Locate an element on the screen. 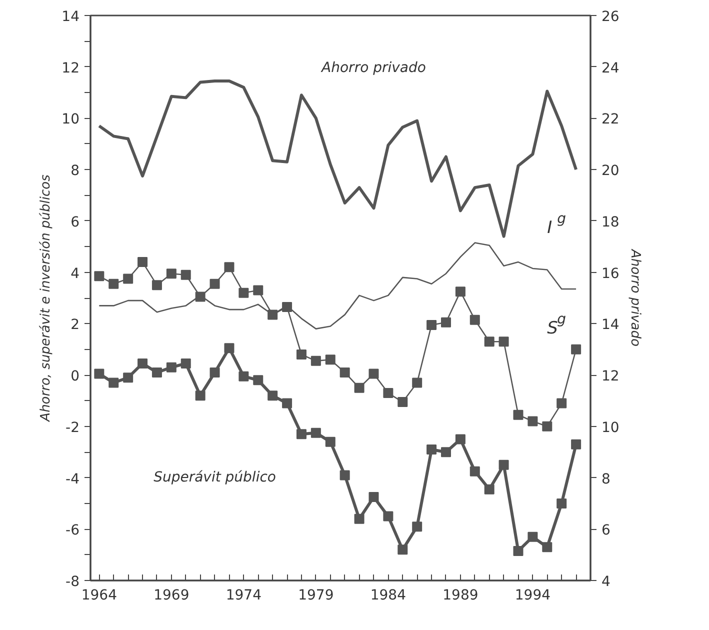 Image resolution: width=709 pixels, height=630 pixels. y2-tick-label: 4 is located at coordinates (606, 582).